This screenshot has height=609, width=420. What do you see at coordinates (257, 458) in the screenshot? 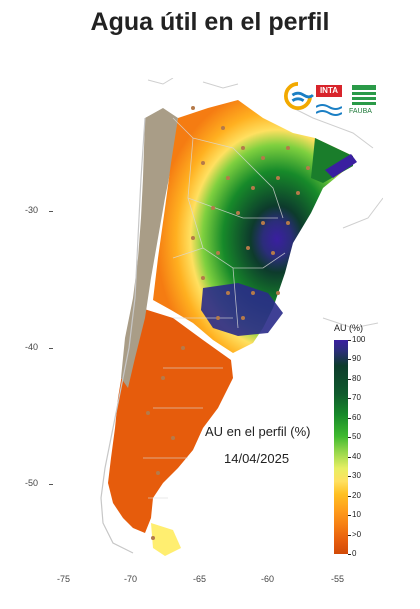
I see `map-annotation-date: 14/04/2025` at bounding box center [257, 458].